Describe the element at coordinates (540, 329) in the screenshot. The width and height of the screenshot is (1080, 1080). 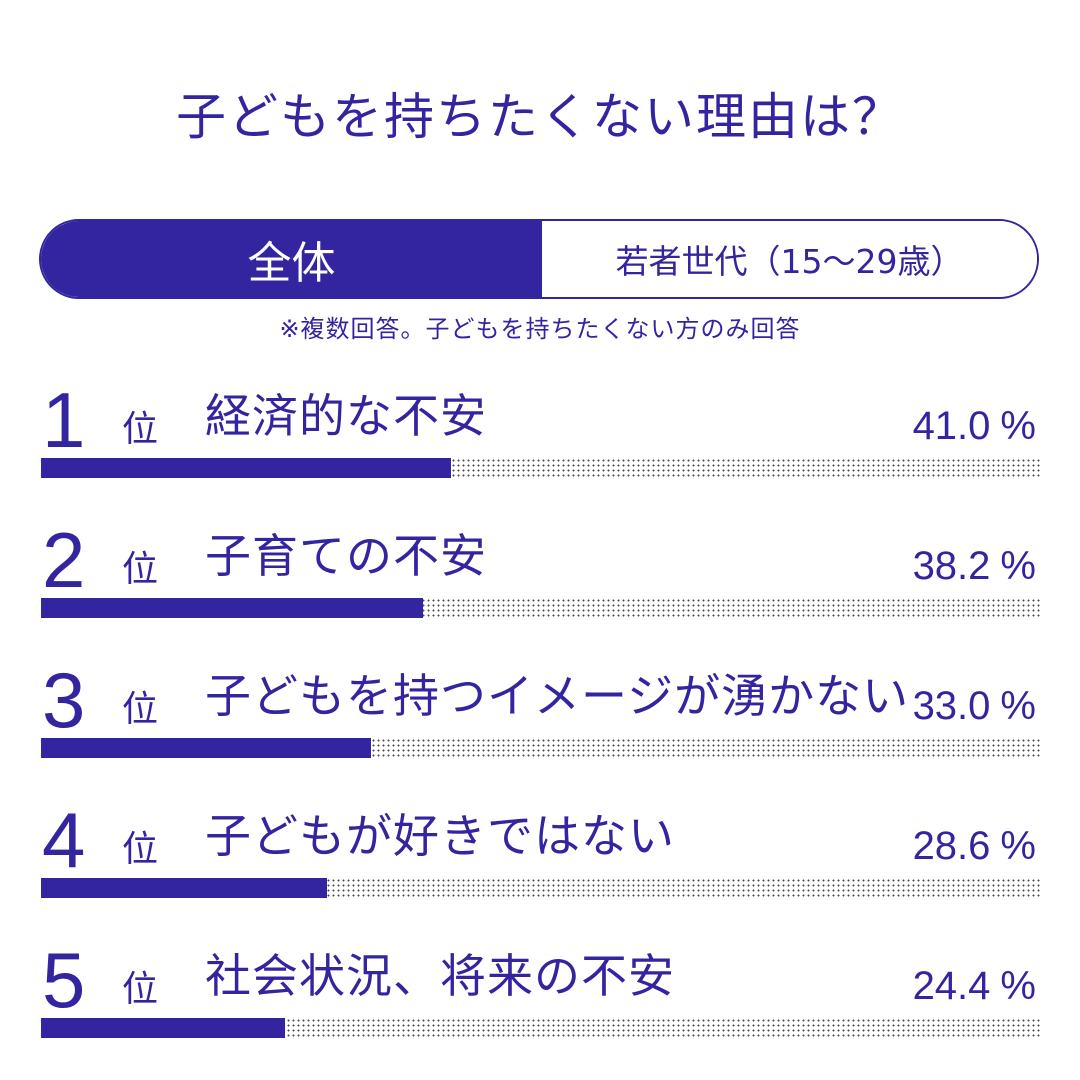
I see `footnote: ※複数回答。子どもを持ちたくない方のみ回答` at that location.